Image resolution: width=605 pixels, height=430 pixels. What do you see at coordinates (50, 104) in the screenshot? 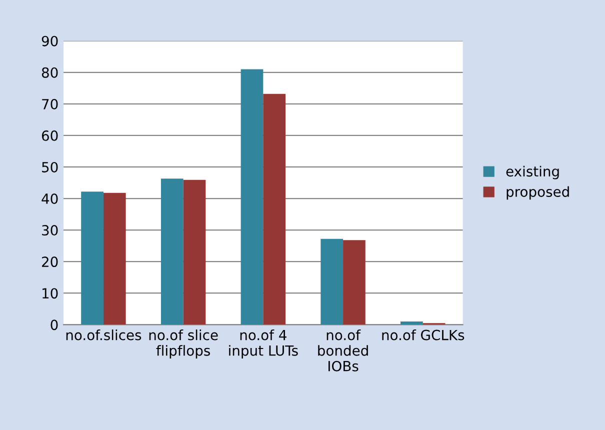
I see `y-tick-label: 70` at bounding box center [50, 104].